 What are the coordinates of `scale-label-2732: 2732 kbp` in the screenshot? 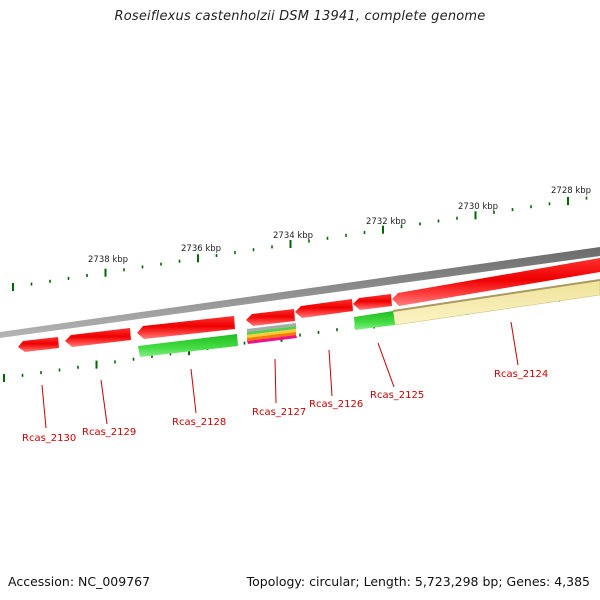 It's located at (386, 222).